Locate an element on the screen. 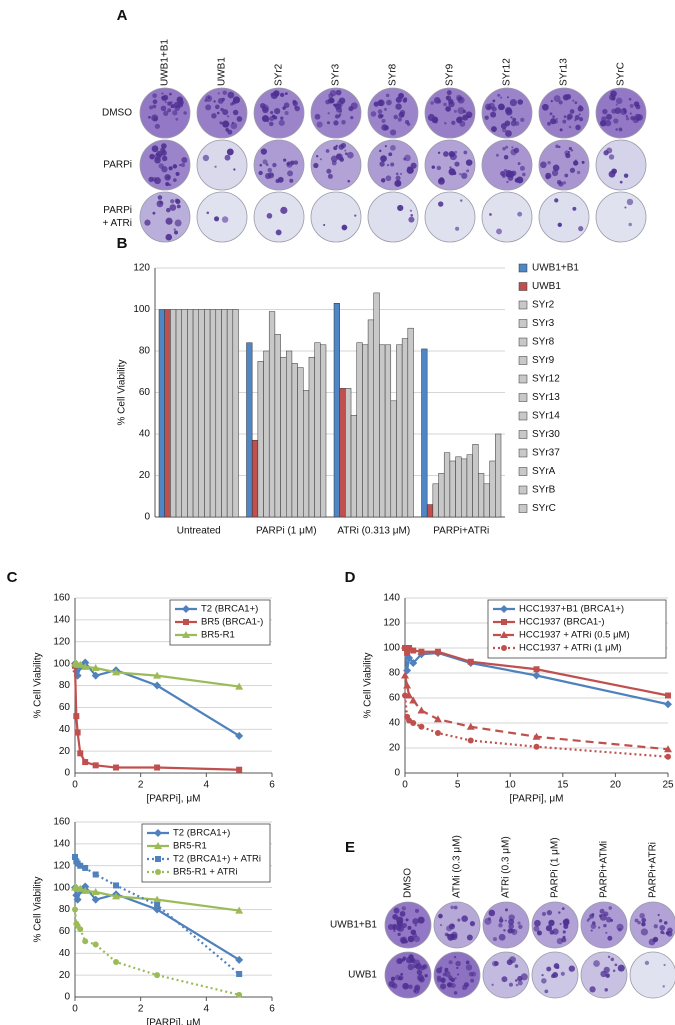 The width and height of the screenshot is (675, 1025). panel-label: E is located at coordinates (350, 847).